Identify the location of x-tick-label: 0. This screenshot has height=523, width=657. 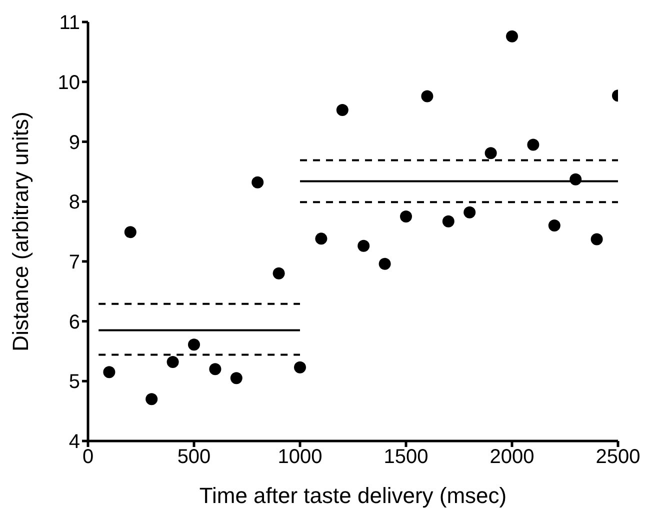
(88, 457).